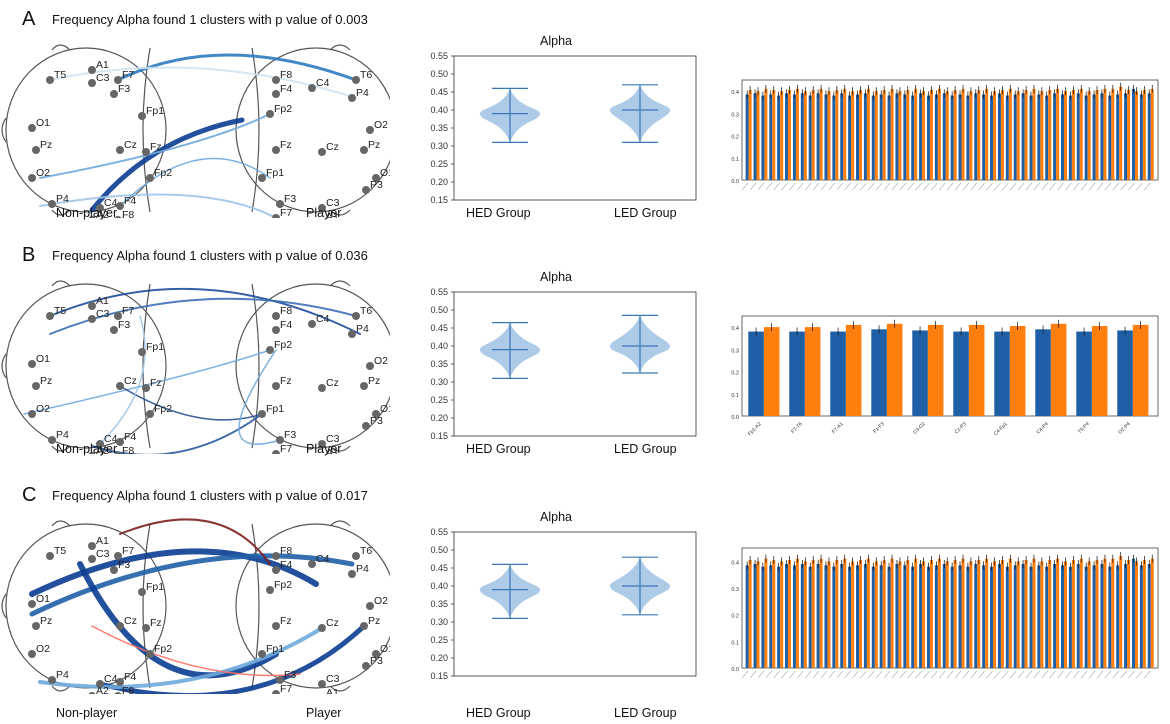 The height and width of the screenshot is (724, 1170). Describe the element at coordinates (286, 145) in the screenshot. I see `electrode-label: Fz` at that location.